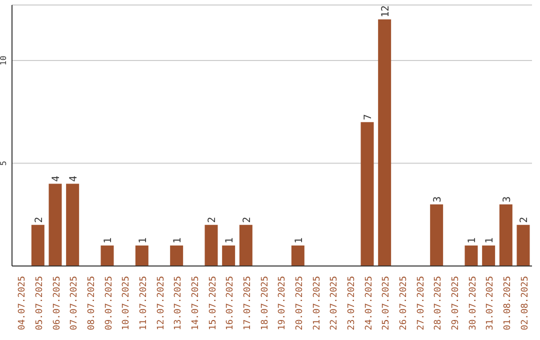  Describe the element at coordinates (231, 303) in the screenshot. I see `x-tick-label: 16.07.2025` at that location.